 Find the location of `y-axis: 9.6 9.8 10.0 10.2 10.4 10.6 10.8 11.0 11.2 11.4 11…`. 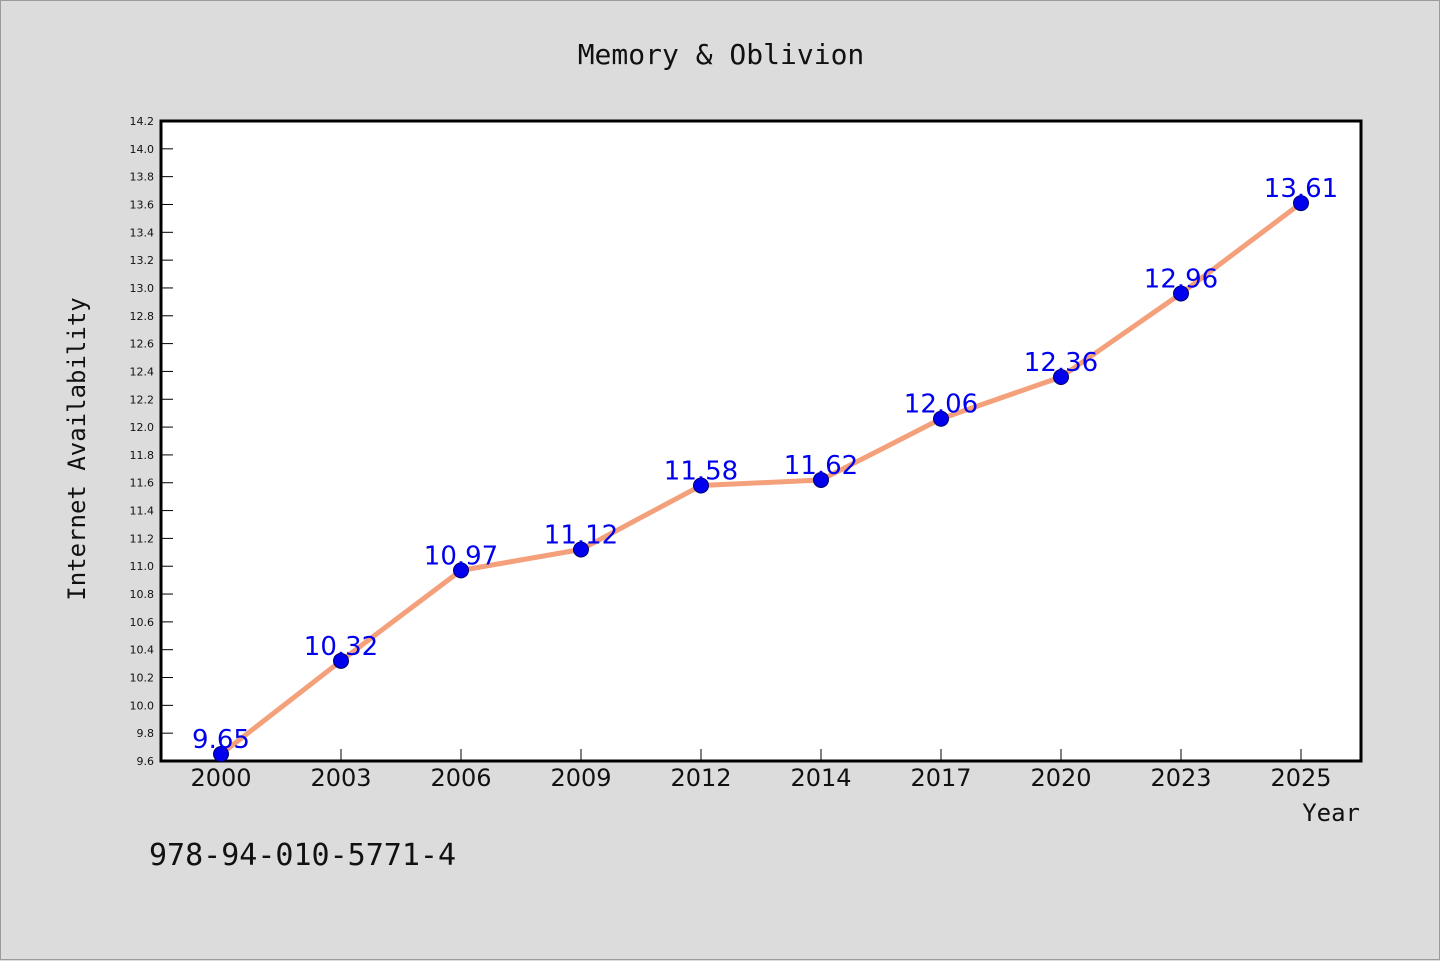

y-axis: 9.6 9.8 10.0 10.2 10.4 10.6 10.8 11.0 11.2 11.4 11… is located at coordinates (151, 441).